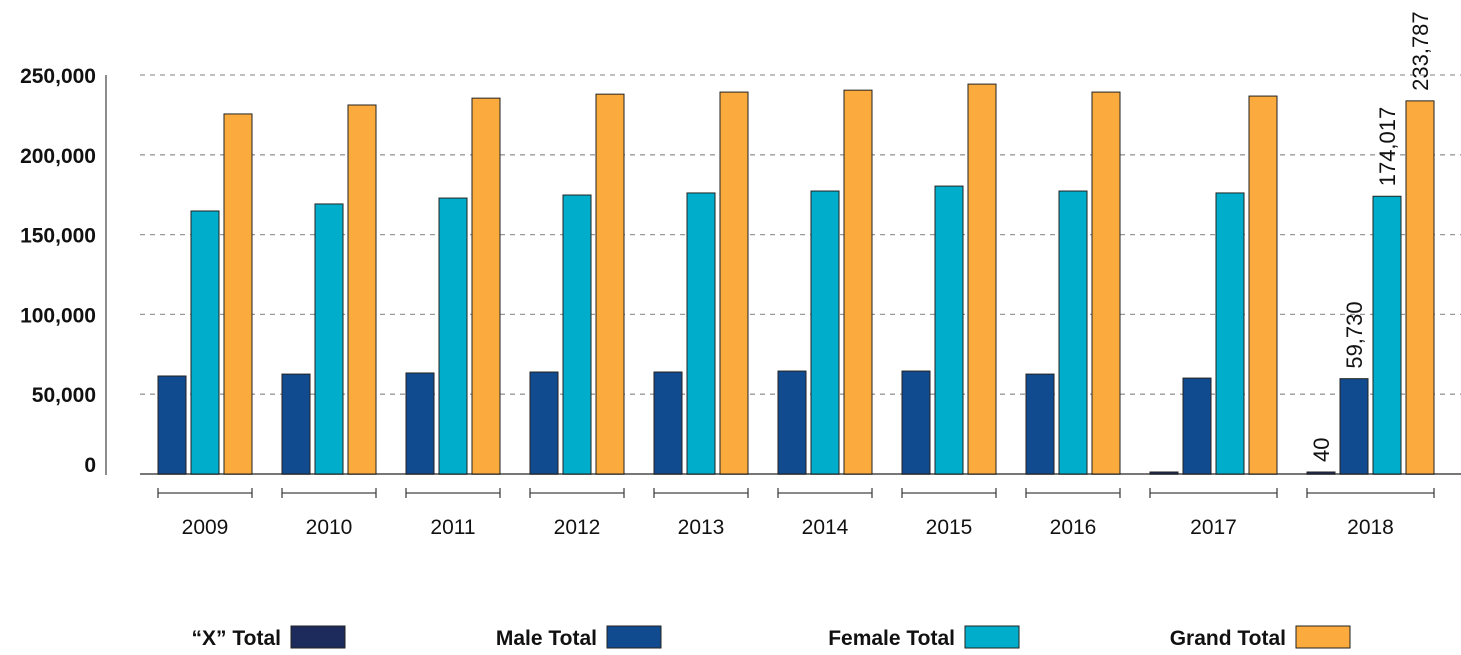 The width and height of the screenshot is (1461, 655). What do you see at coordinates (452, 527) in the screenshot?
I see `x-tick-label: 2011` at bounding box center [452, 527].